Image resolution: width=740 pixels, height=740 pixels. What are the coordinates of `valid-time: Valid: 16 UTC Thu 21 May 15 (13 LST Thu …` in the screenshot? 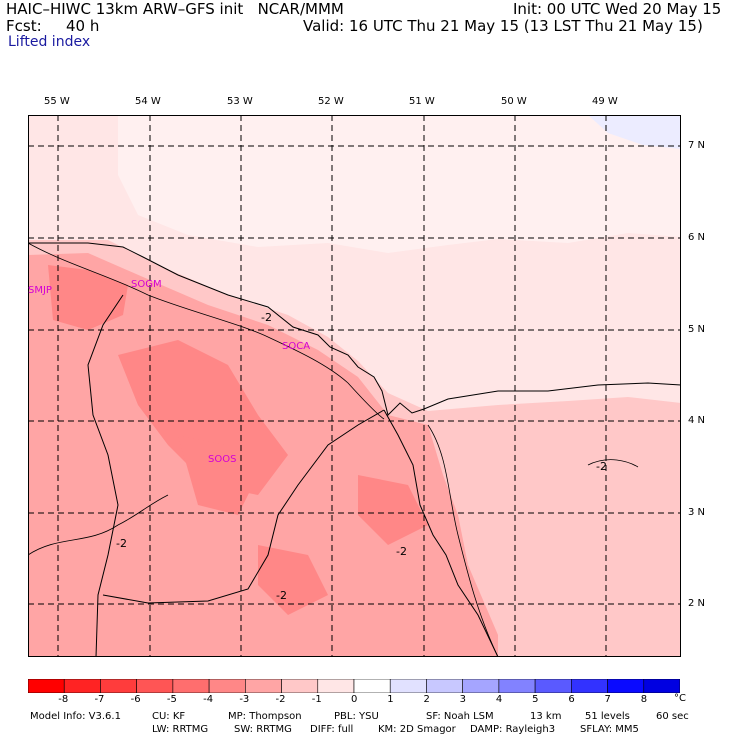 It's located at (503, 26).